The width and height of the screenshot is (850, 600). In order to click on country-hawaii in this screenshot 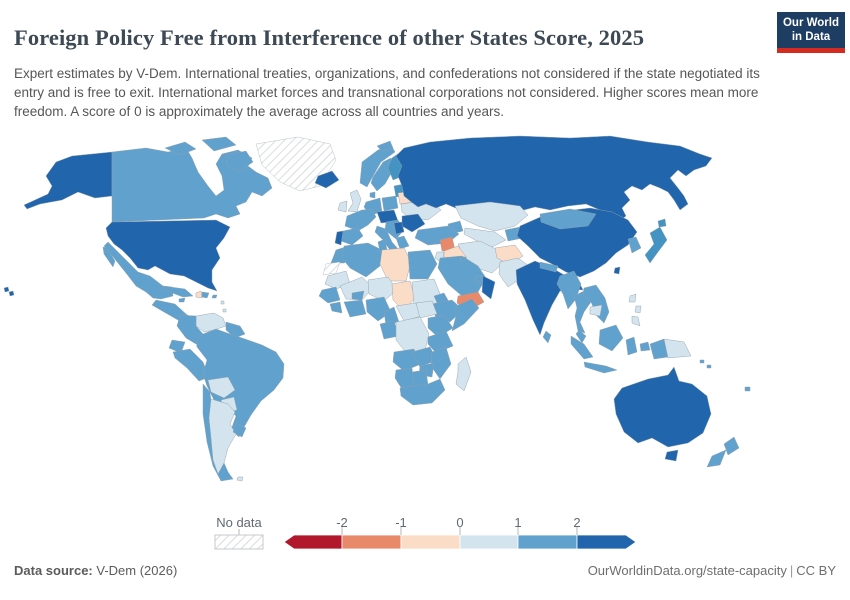, I will do `click(9, 291)`.